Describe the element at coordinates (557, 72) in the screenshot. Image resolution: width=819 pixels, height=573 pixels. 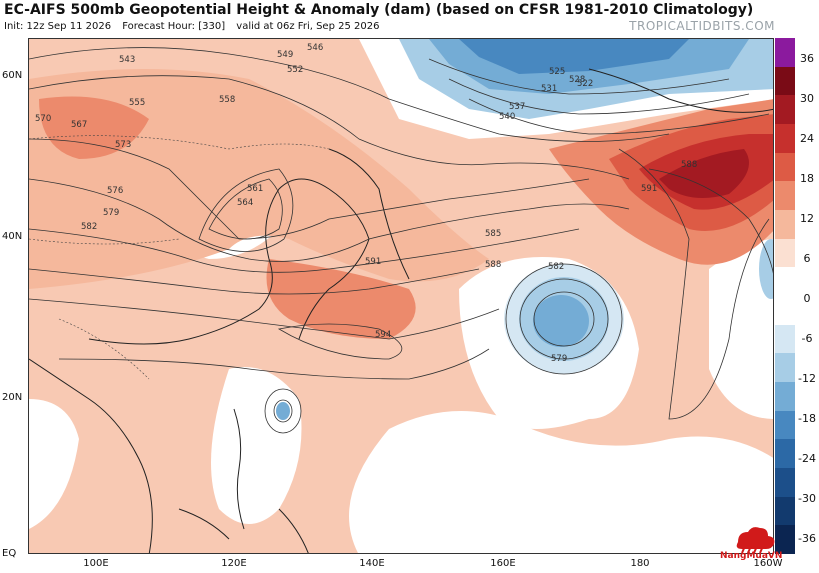
I see `contour-label: 525` at that location.